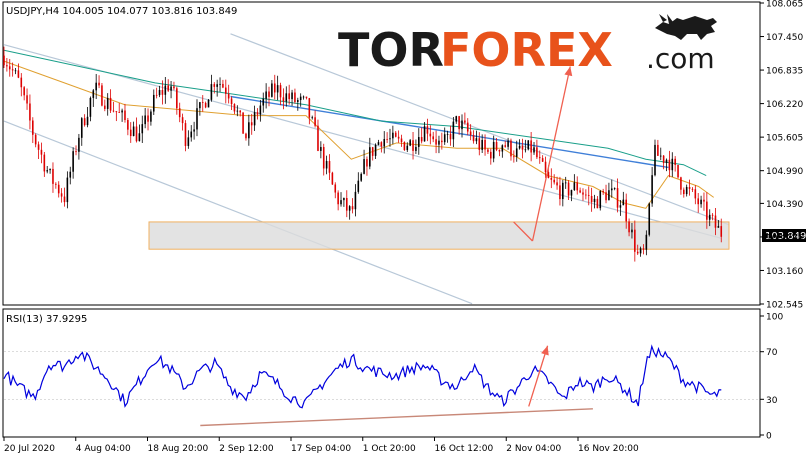  I want to click on time-tick-label: 2 Sep 12:00, so click(246, 449).